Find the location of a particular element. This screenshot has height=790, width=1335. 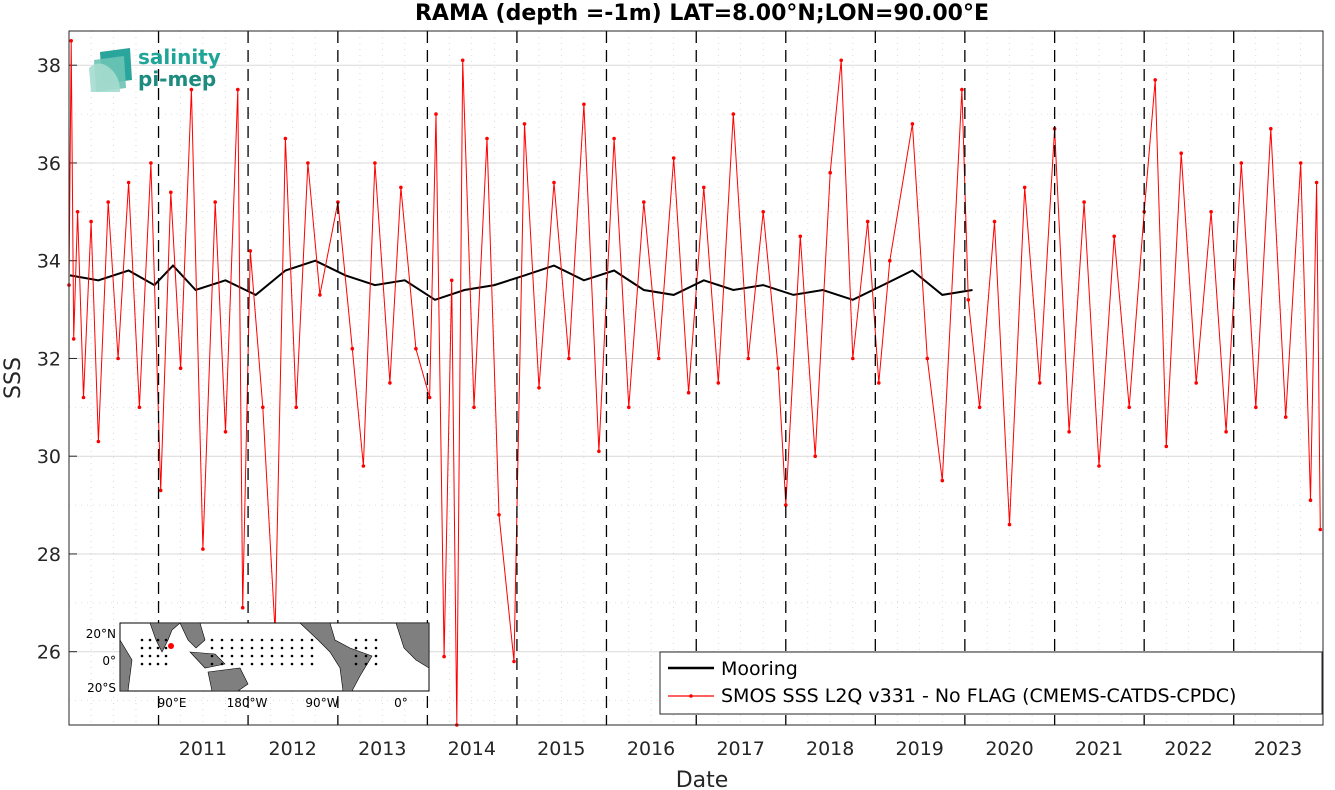

inset-lon-180w: 180°W is located at coordinates (247, 703).